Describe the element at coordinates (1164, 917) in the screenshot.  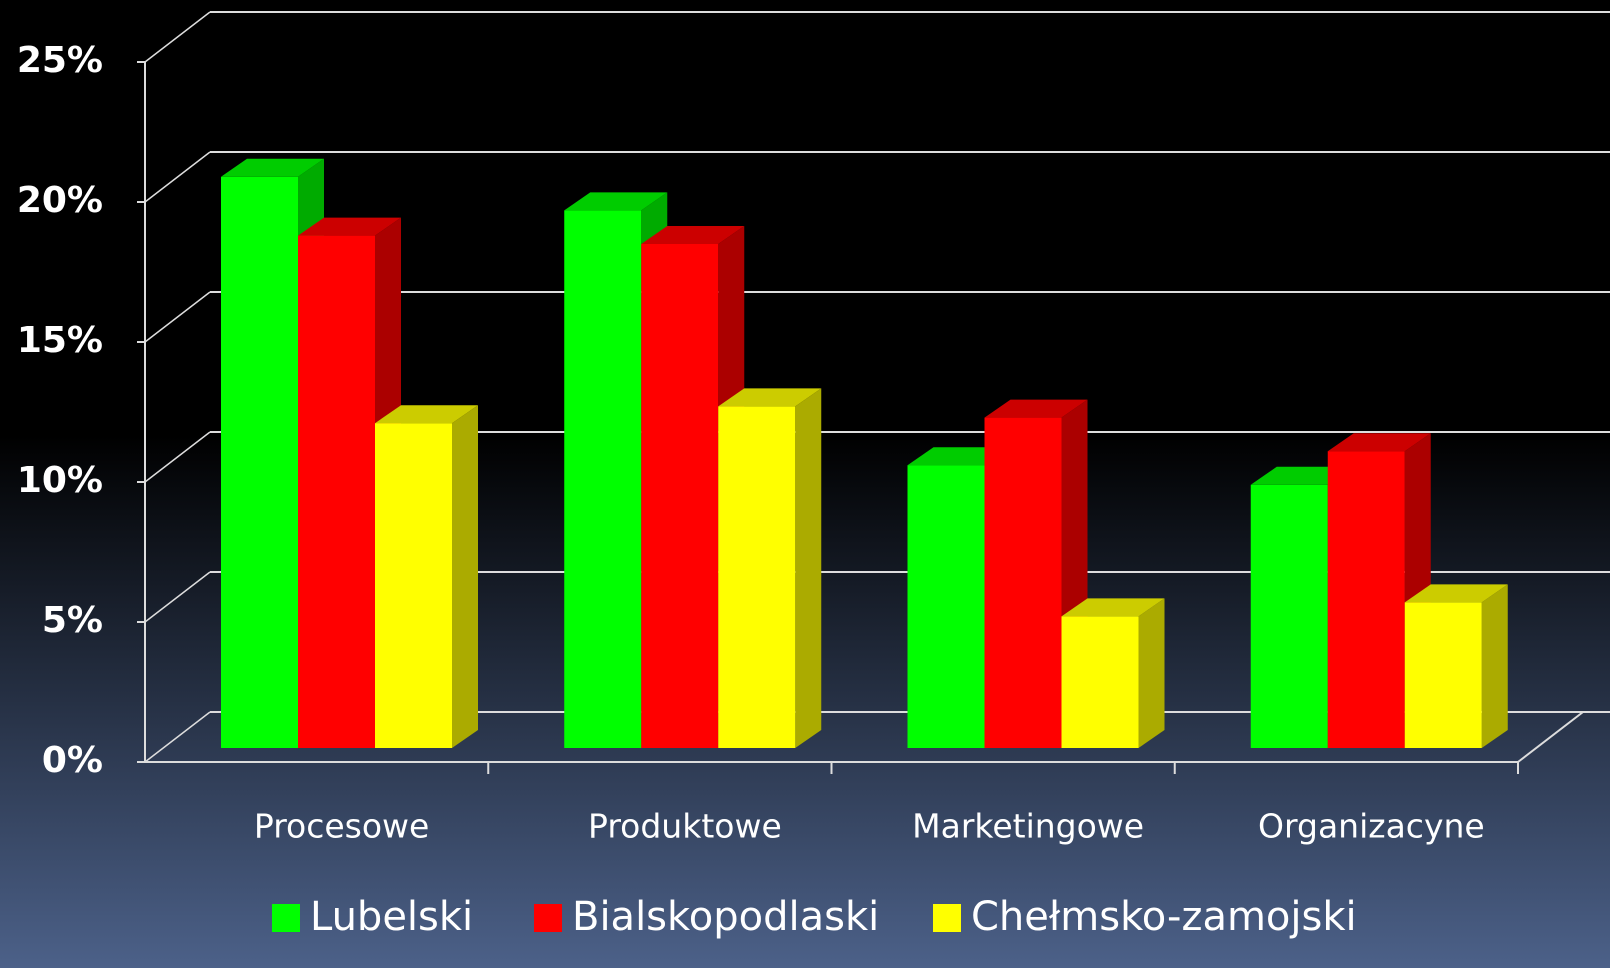
I see `legend-label: Chełmsko-zamojski` at that location.